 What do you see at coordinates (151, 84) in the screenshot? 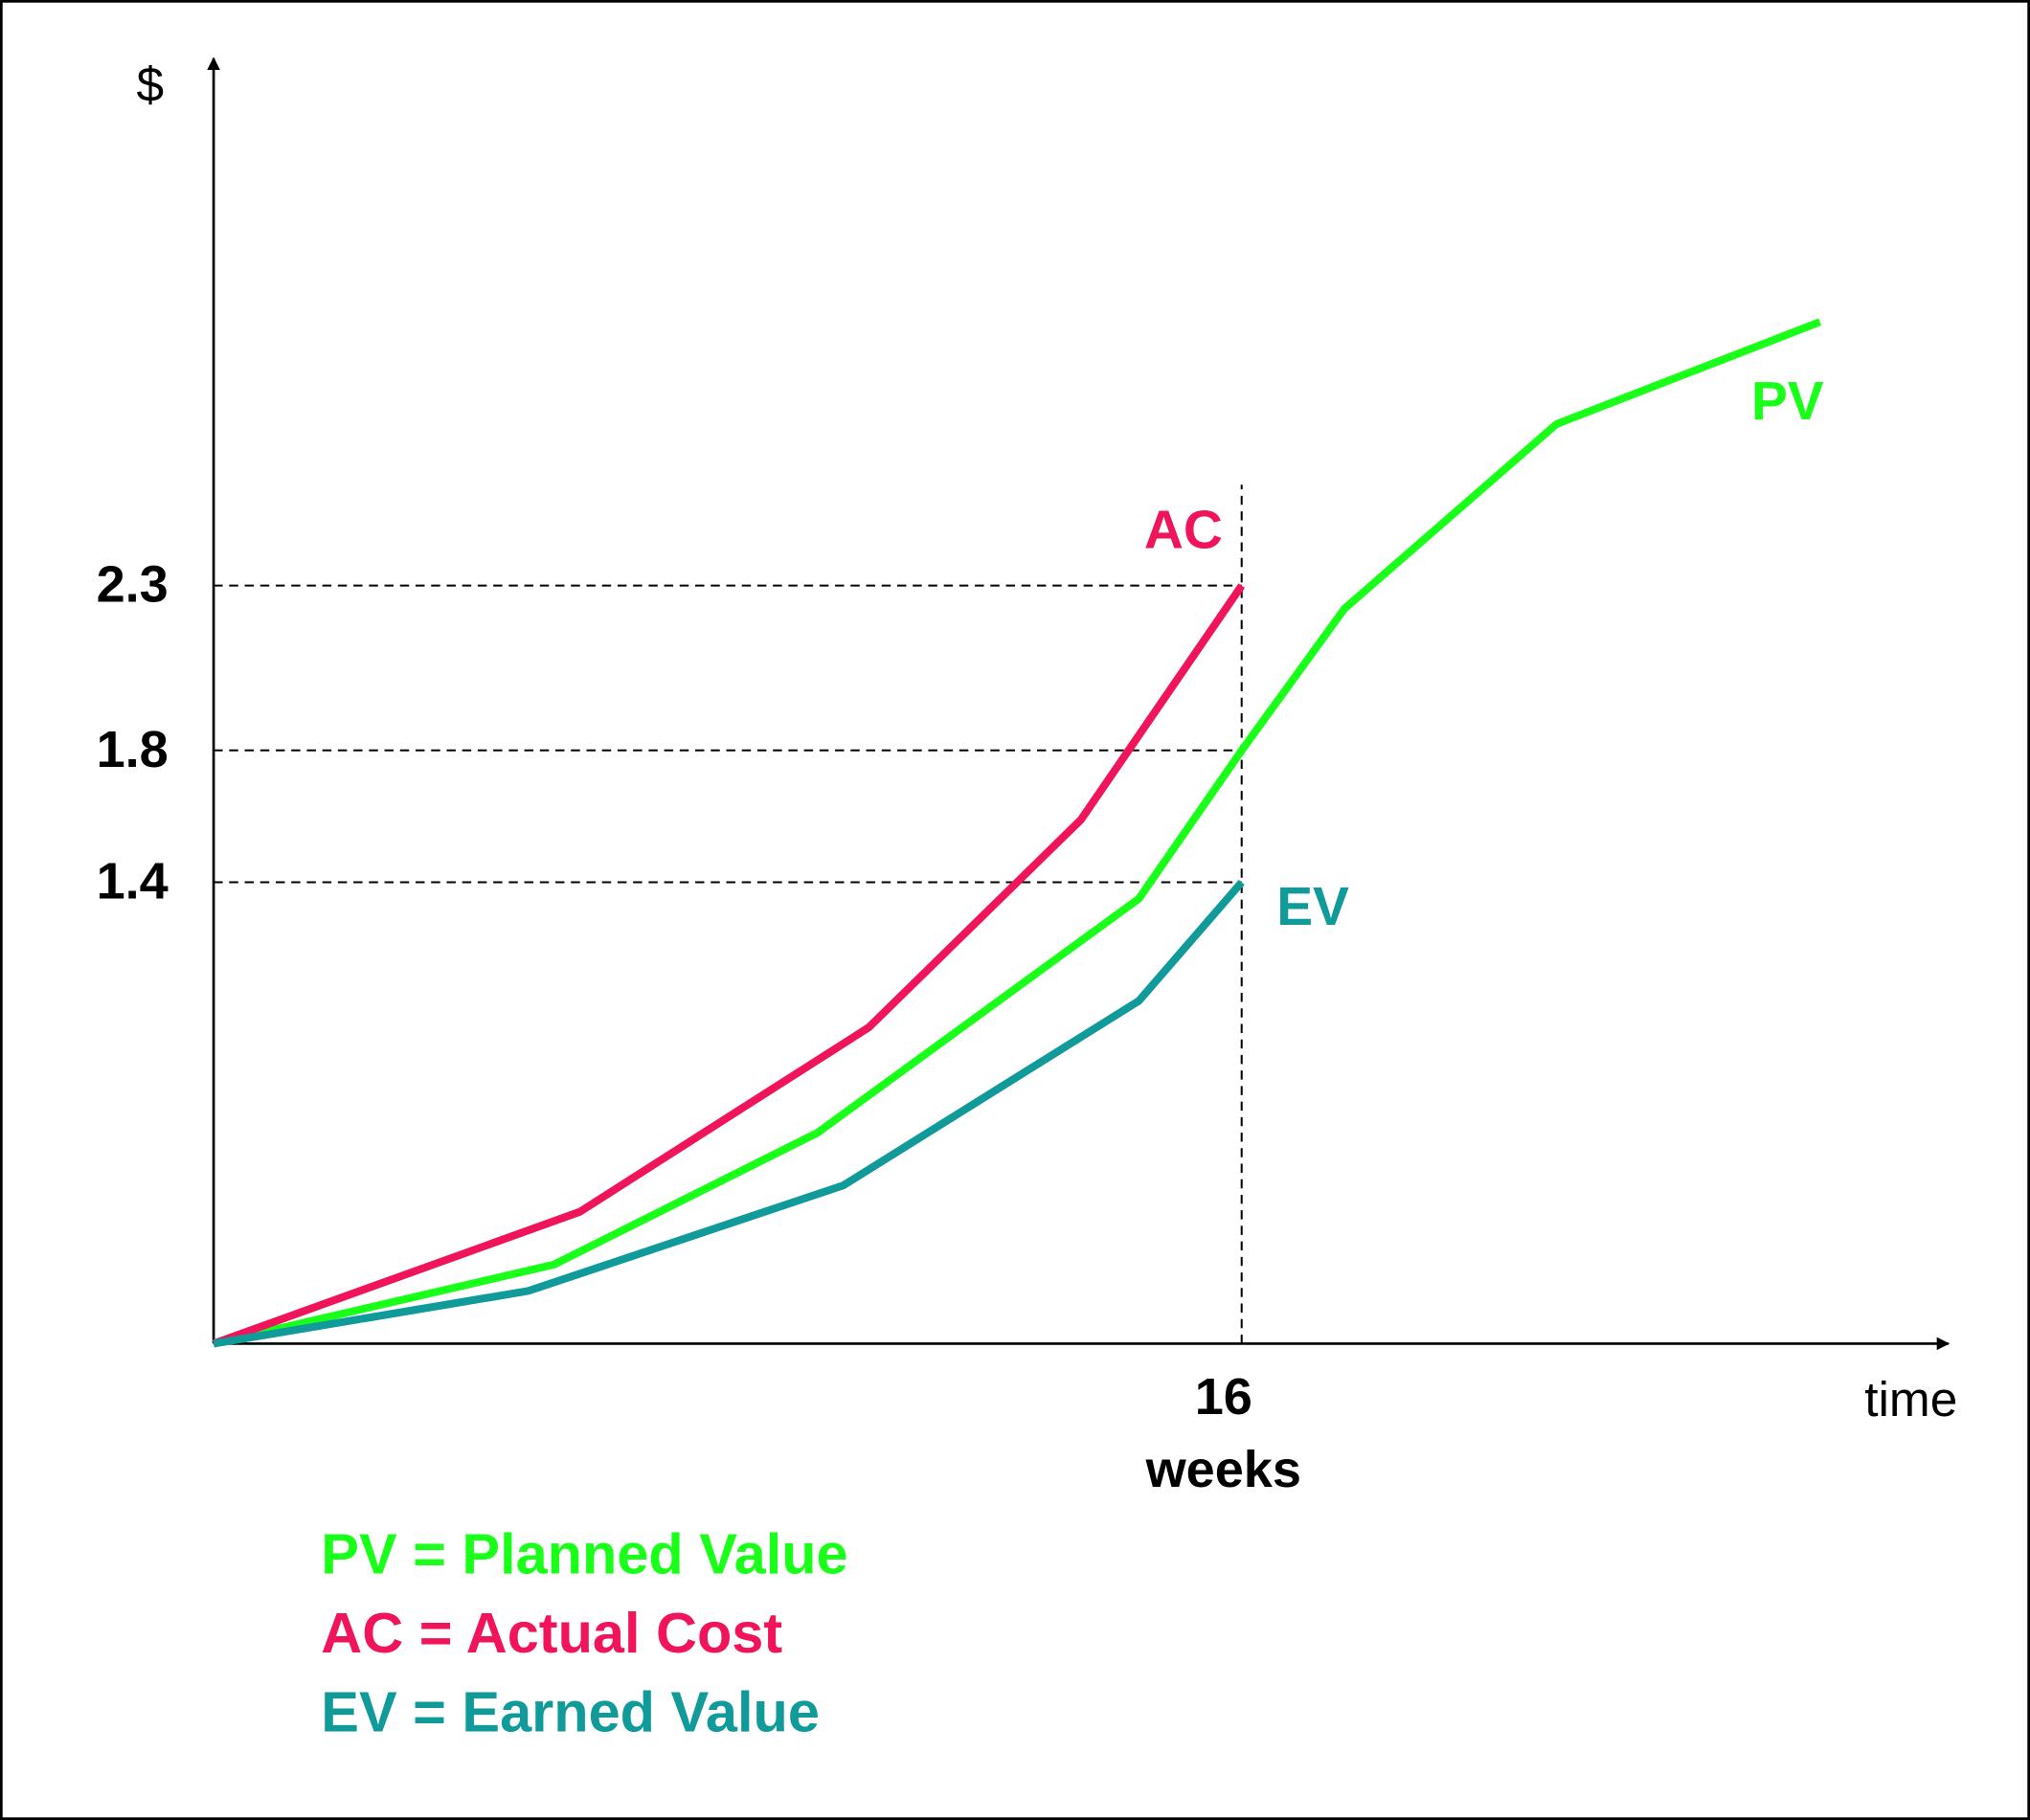
I see `y-axis-label: $` at bounding box center [151, 84].